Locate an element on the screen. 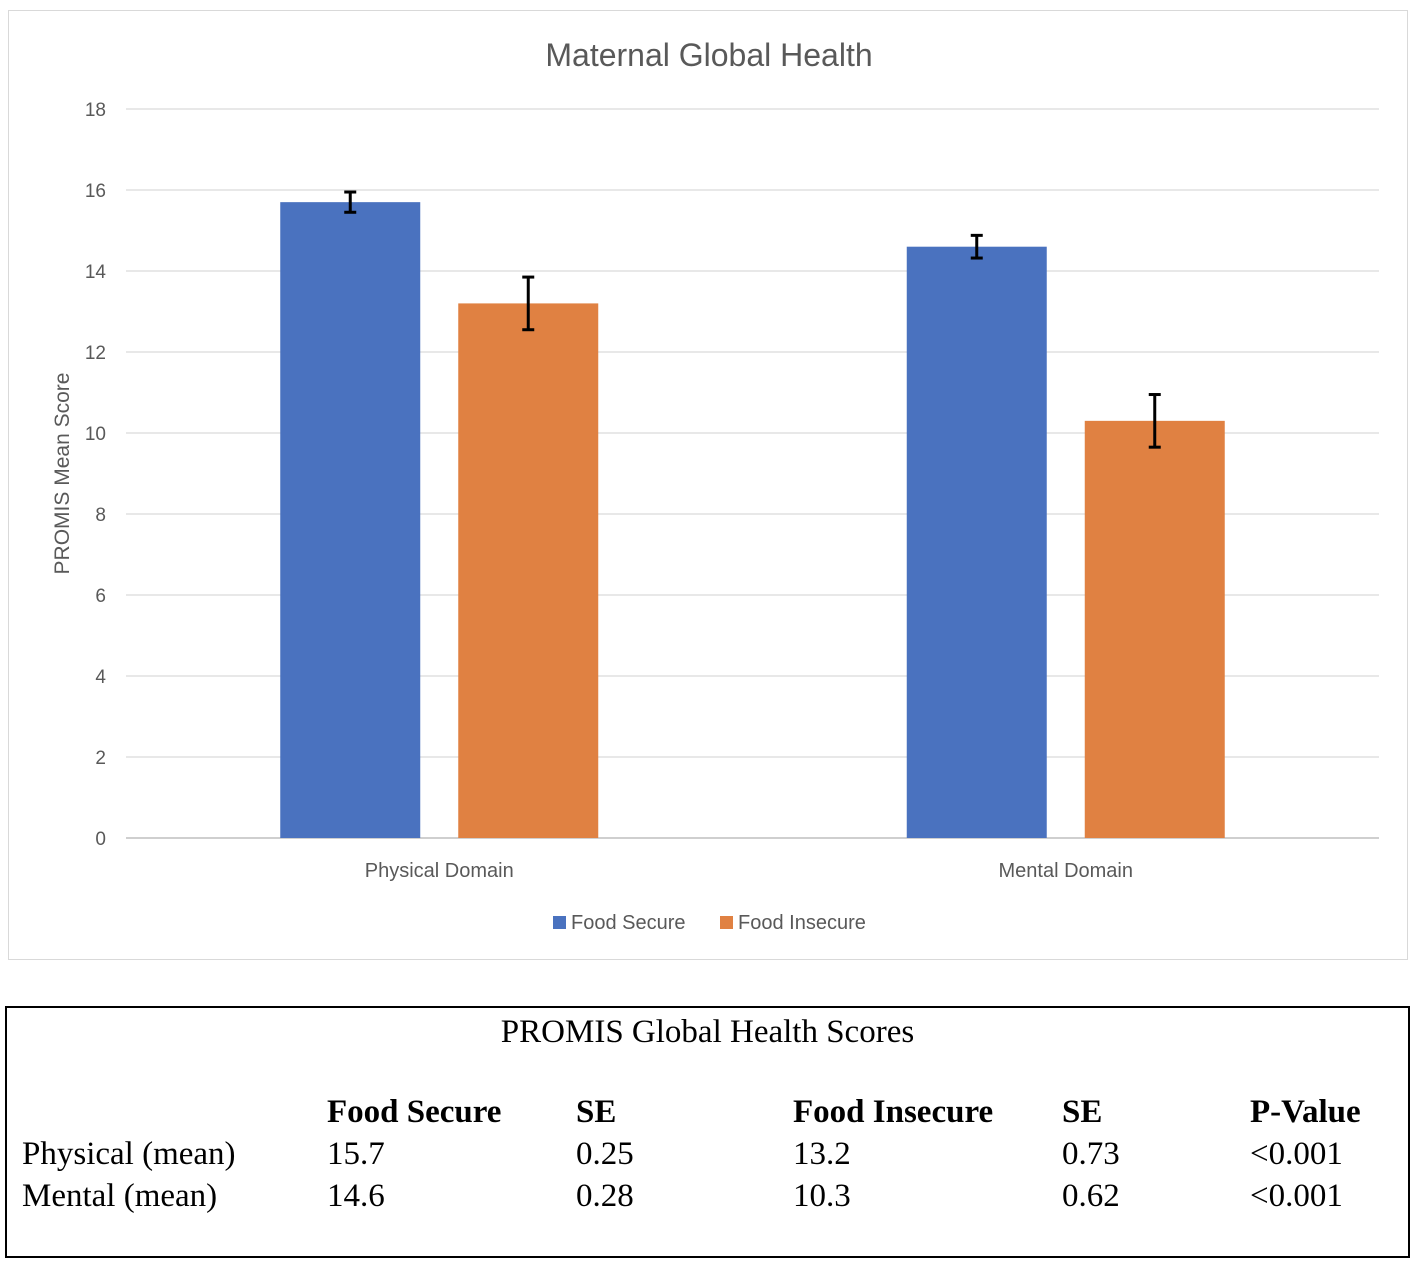 Image resolution: width=1418 pixels, height=1268 pixels. cell-physical-food-insecure: 13.2 is located at coordinates (822, 1154).